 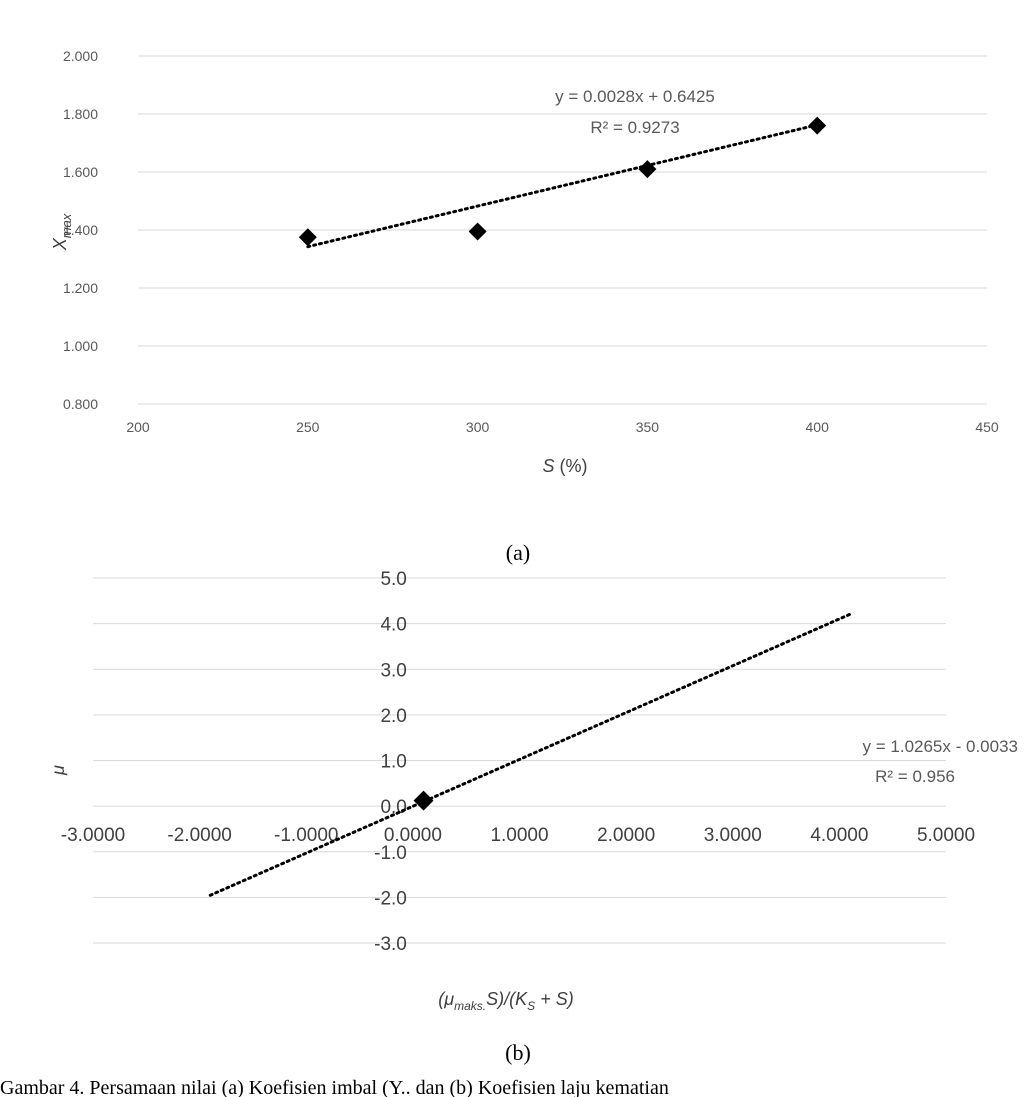 What do you see at coordinates (562, 186) in the screenshot?
I see `chart-a-trendline` at bounding box center [562, 186].